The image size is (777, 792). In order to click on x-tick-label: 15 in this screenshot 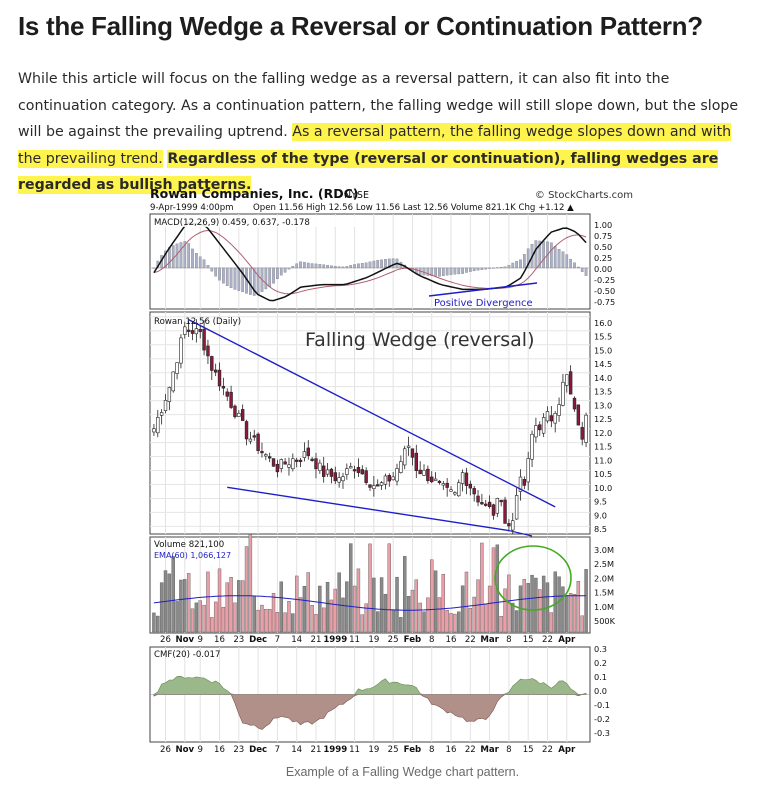, I will do `click(528, 640)`.